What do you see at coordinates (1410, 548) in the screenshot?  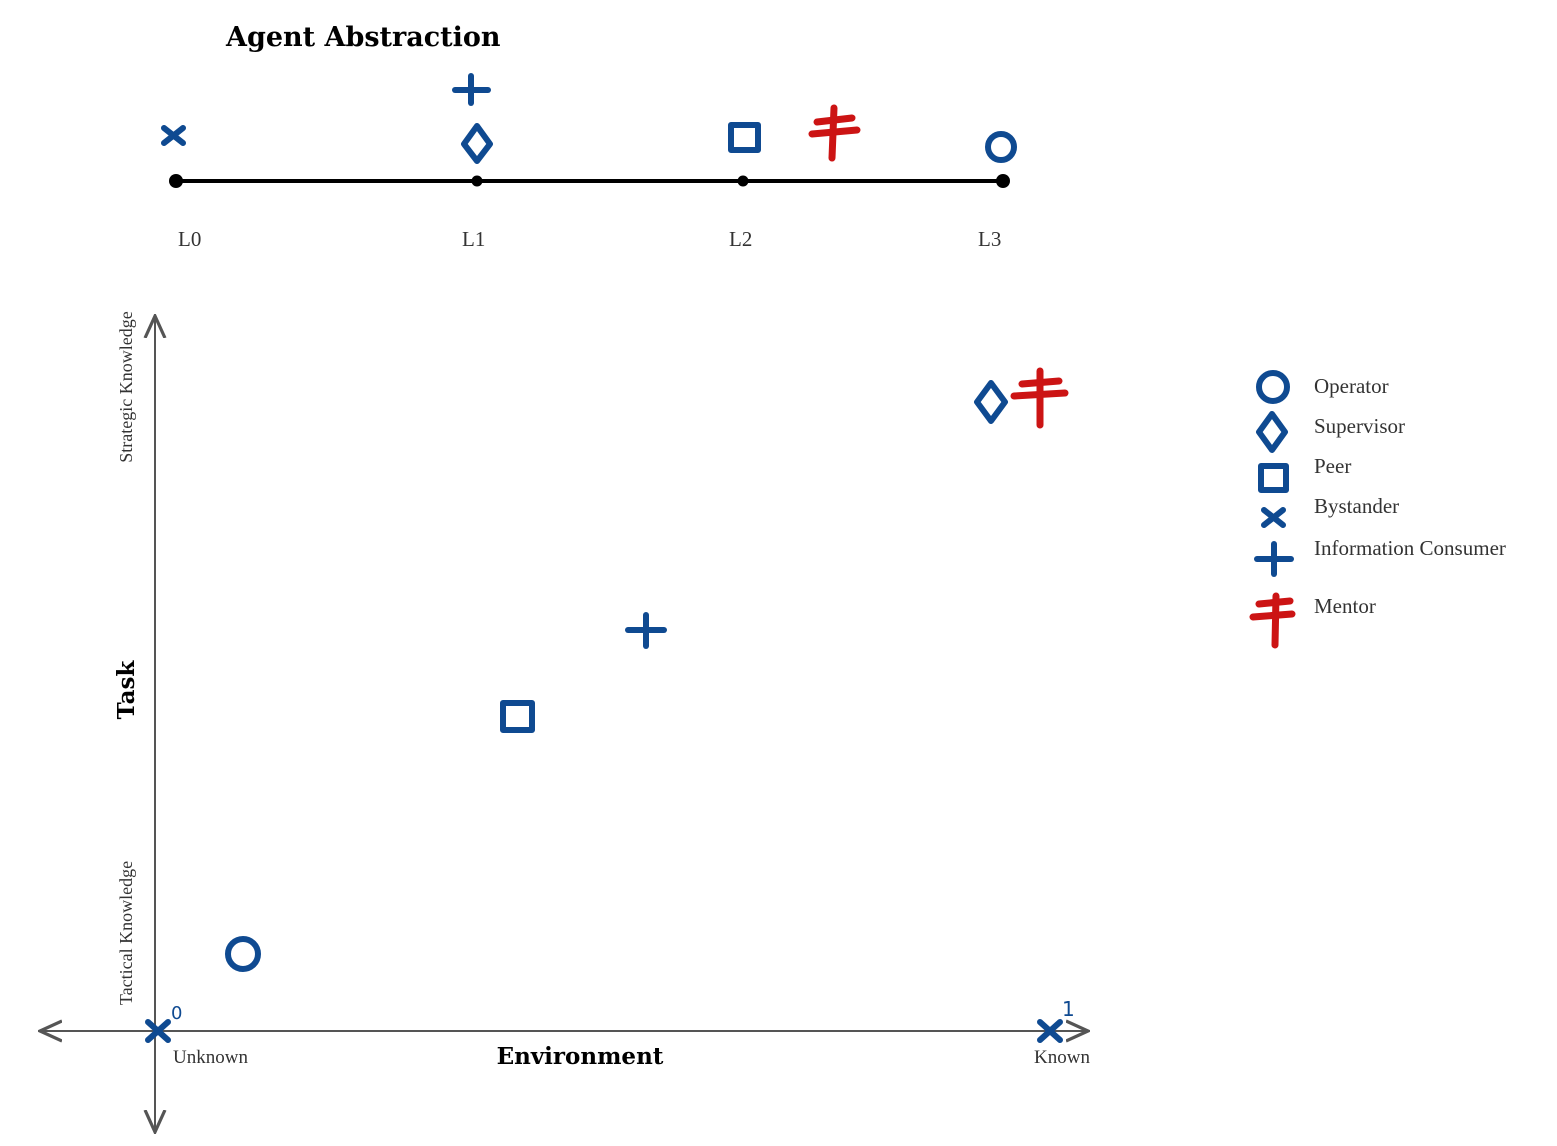 I see `legend-label-information-consumer: Information Consumer` at bounding box center [1410, 548].